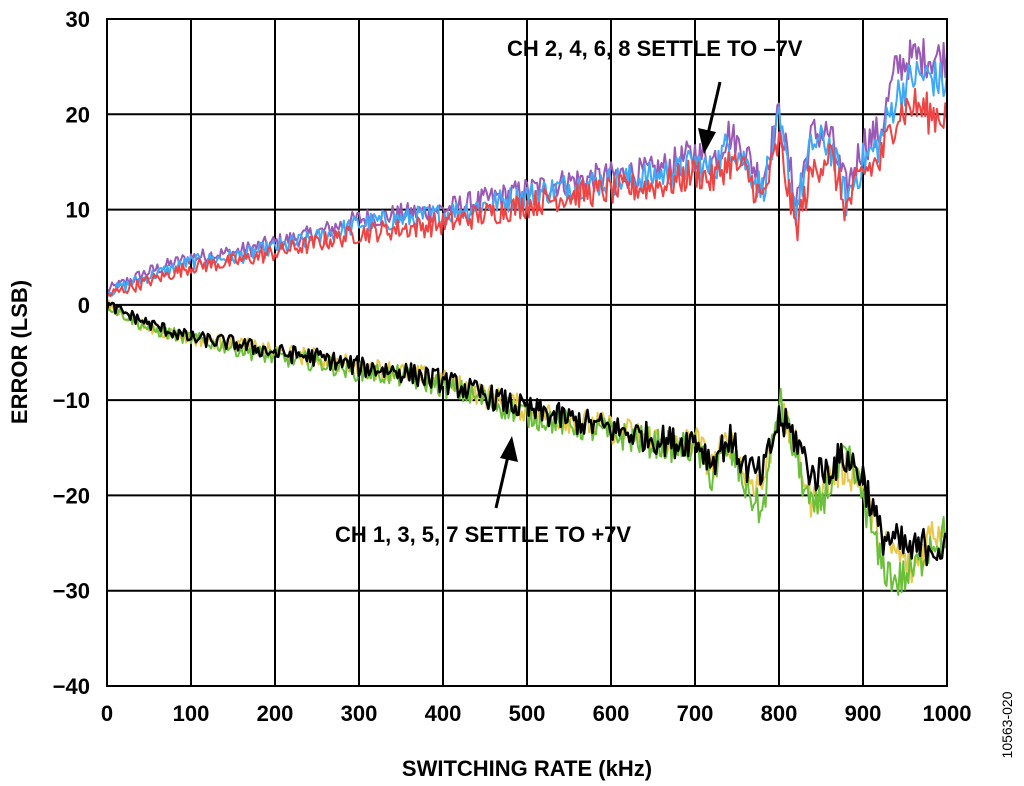 The image size is (1024, 786). Describe the element at coordinates (527, 768) in the screenshot. I see `x-axis-label: SWITCHING RATE (kHz)` at that location.